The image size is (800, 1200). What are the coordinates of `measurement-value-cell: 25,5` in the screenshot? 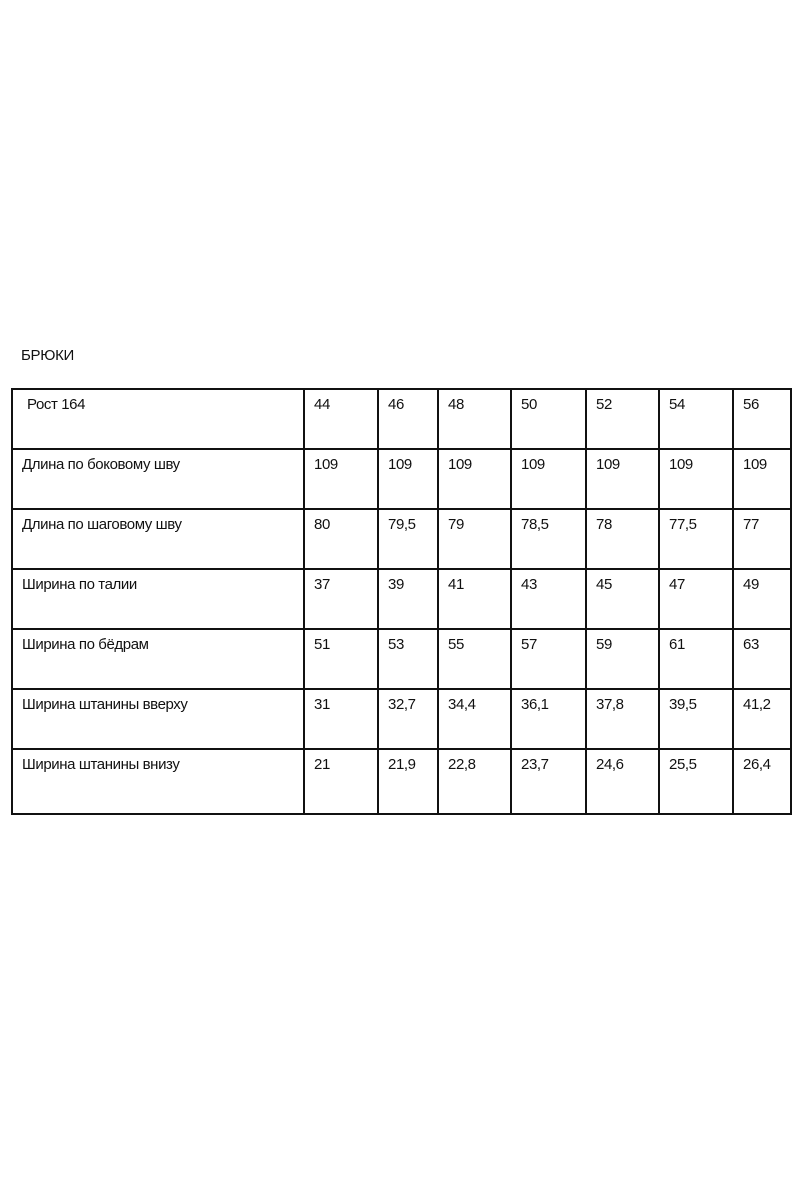 It's located at (696, 781).